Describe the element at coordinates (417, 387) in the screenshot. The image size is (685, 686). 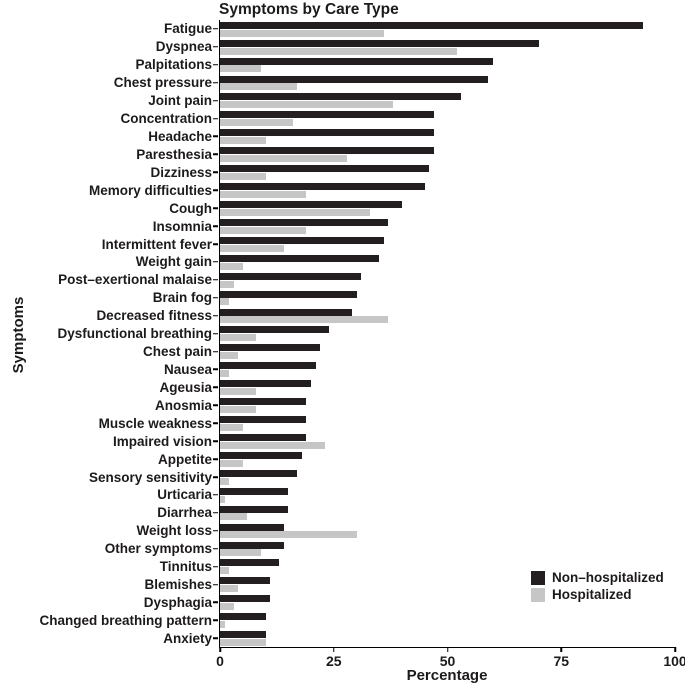
I see `symptom-row: Ageusia` at that location.